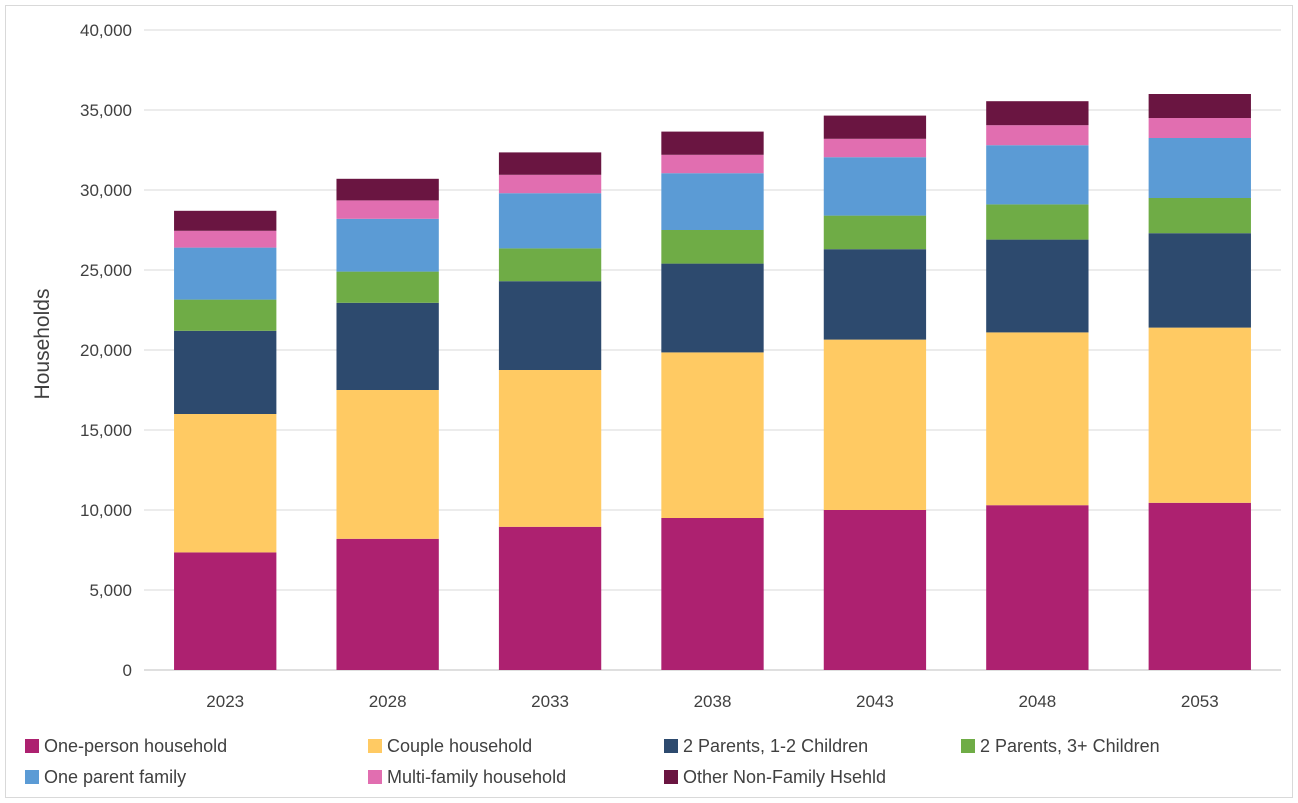  Describe the element at coordinates (127, 670) in the screenshot. I see `y-tick-label: 0` at that location.